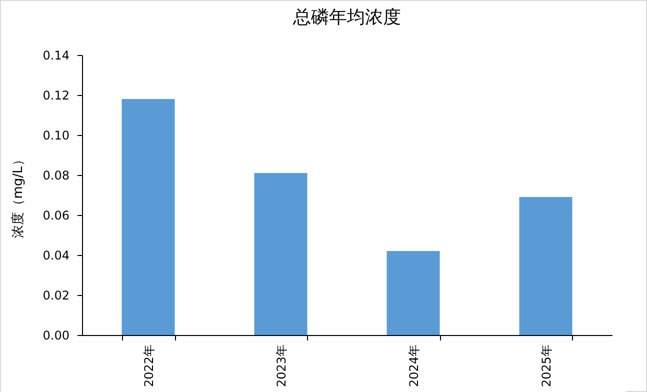 The image size is (647, 392). I want to click on y-tick-label: 0.06, so click(56, 215).